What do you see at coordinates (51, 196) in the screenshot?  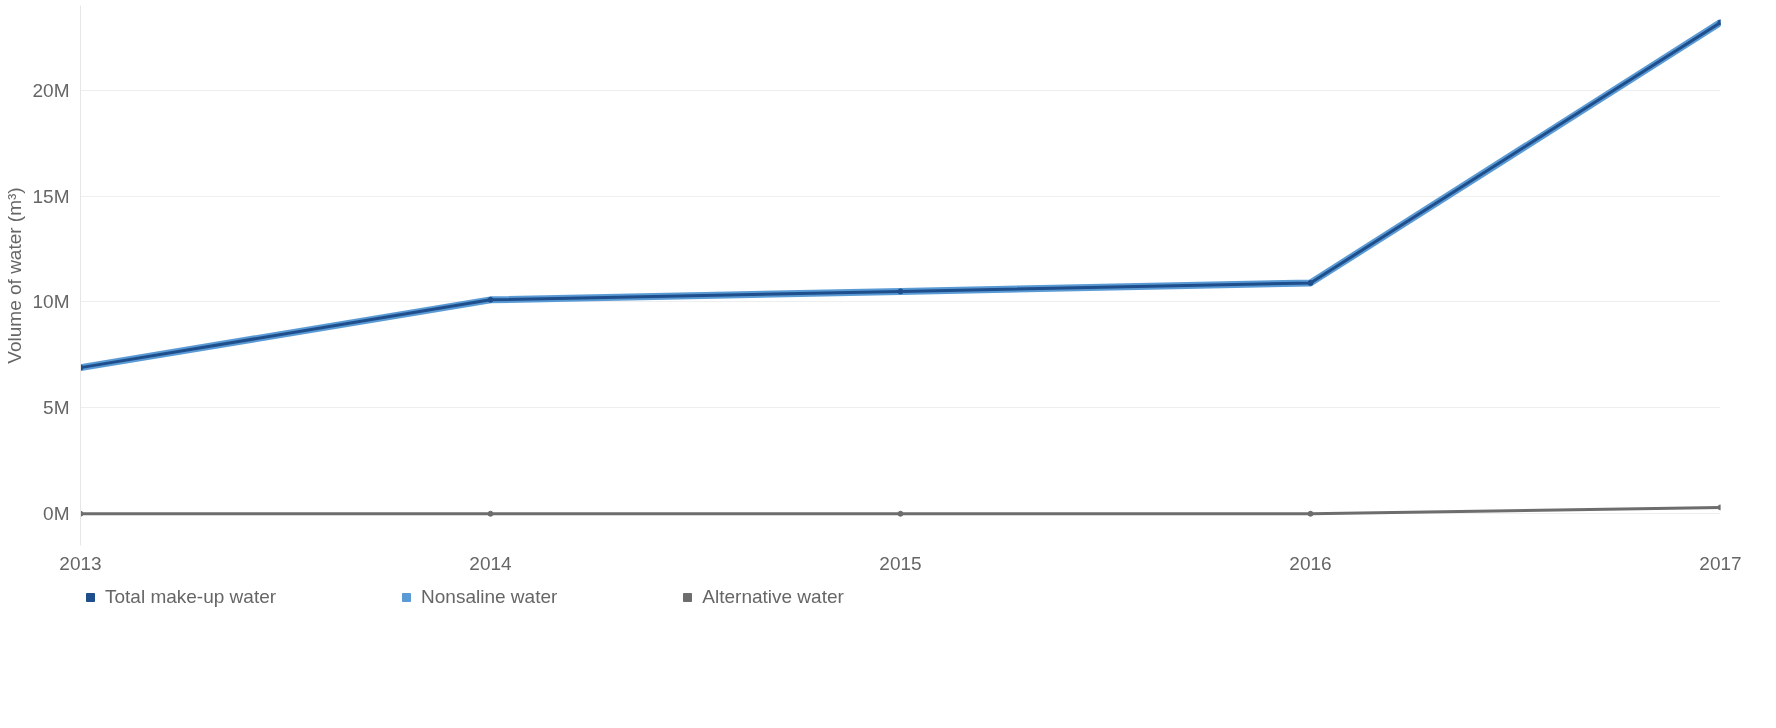 I see `y-tick-label: 15M` at bounding box center [51, 196].